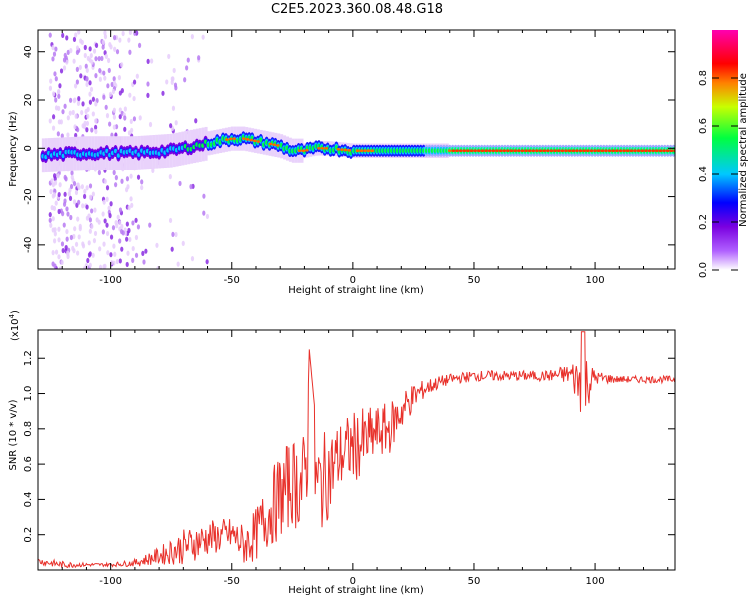 Image resolution: width=750 pixels, height=600 pixels. What do you see at coordinates (13, 434) in the screenshot?
I see `snr-y-label: SNR (10 * v/v)` at bounding box center [13, 434].